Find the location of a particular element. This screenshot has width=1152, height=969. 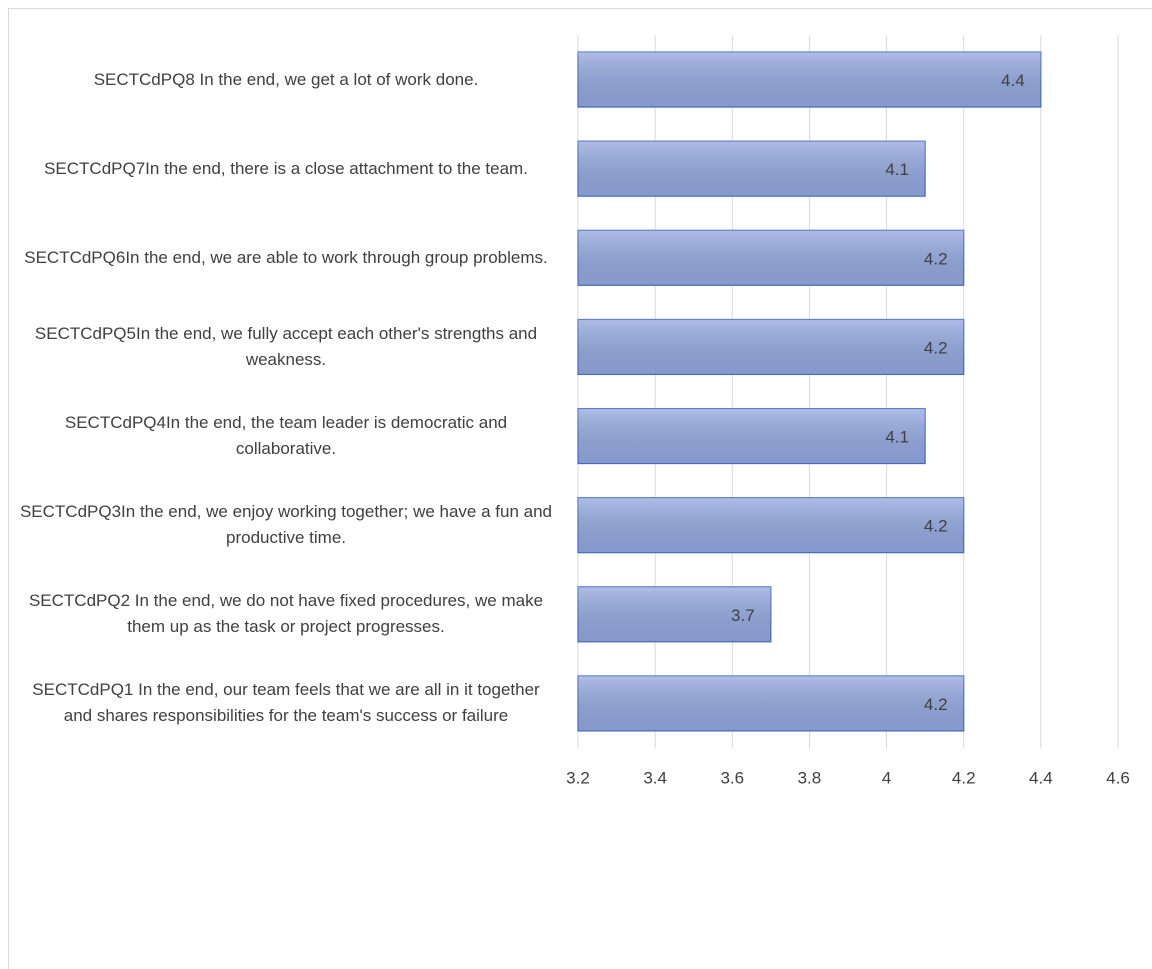

x-tick-label: 3.8 is located at coordinates (810, 777).